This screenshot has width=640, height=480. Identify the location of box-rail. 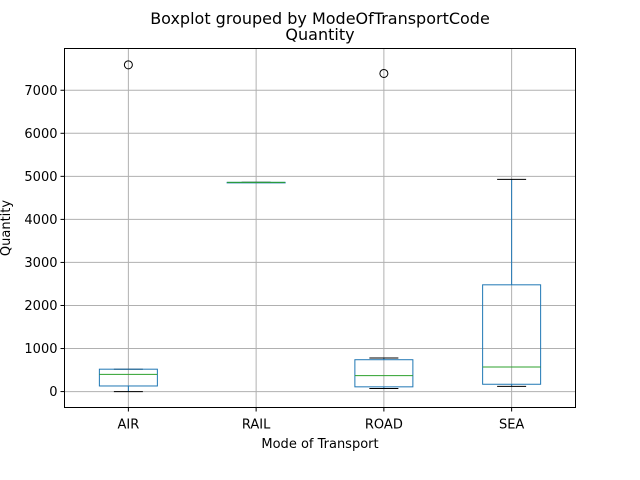
(256, 182).